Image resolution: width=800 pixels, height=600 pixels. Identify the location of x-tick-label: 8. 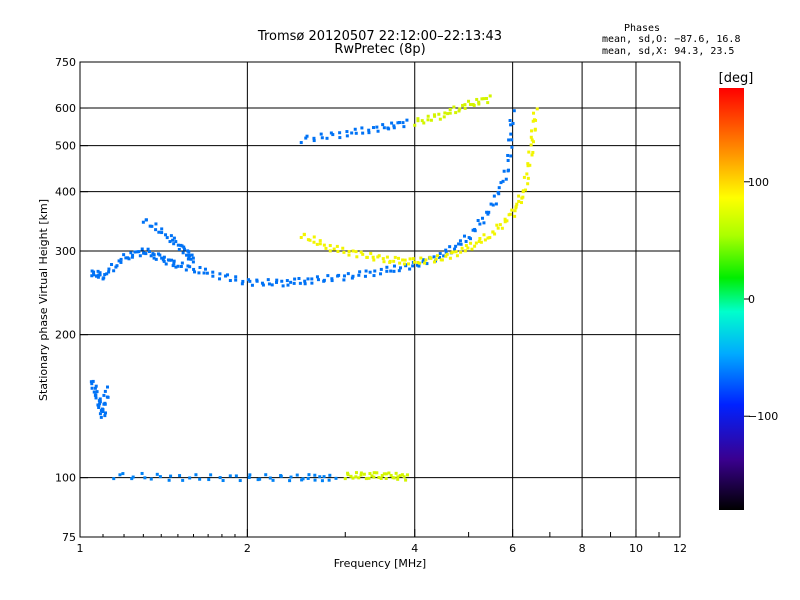
(582, 548).